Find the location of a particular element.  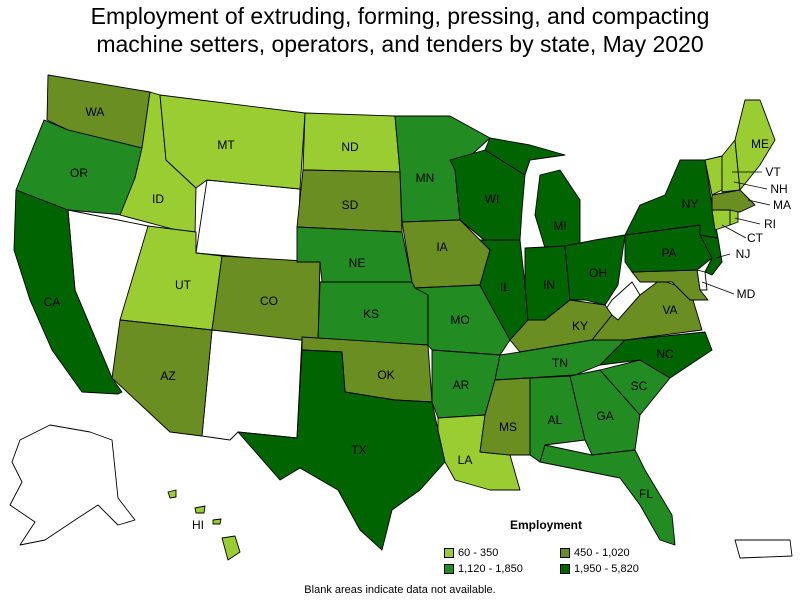

state-label-CT: CT is located at coordinates (755, 238).